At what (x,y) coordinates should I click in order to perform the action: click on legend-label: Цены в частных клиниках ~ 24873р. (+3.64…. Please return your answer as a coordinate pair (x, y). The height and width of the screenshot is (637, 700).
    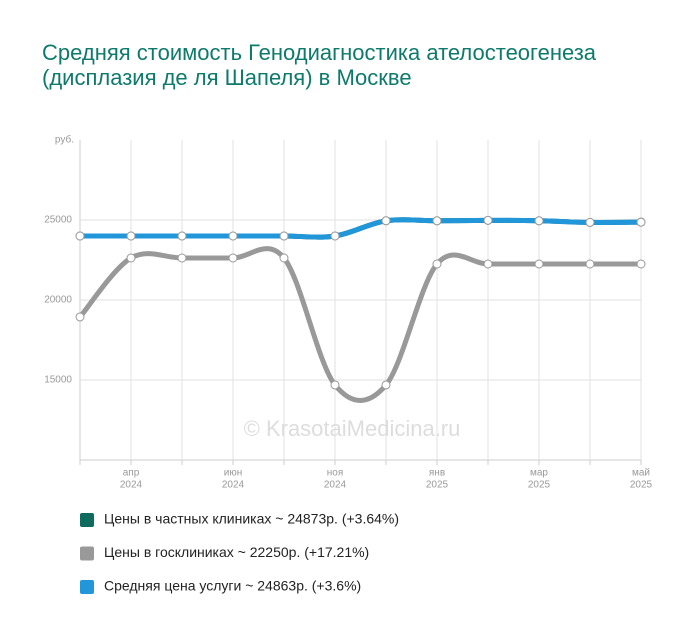
    Looking at the image, I should click on (251, 519).